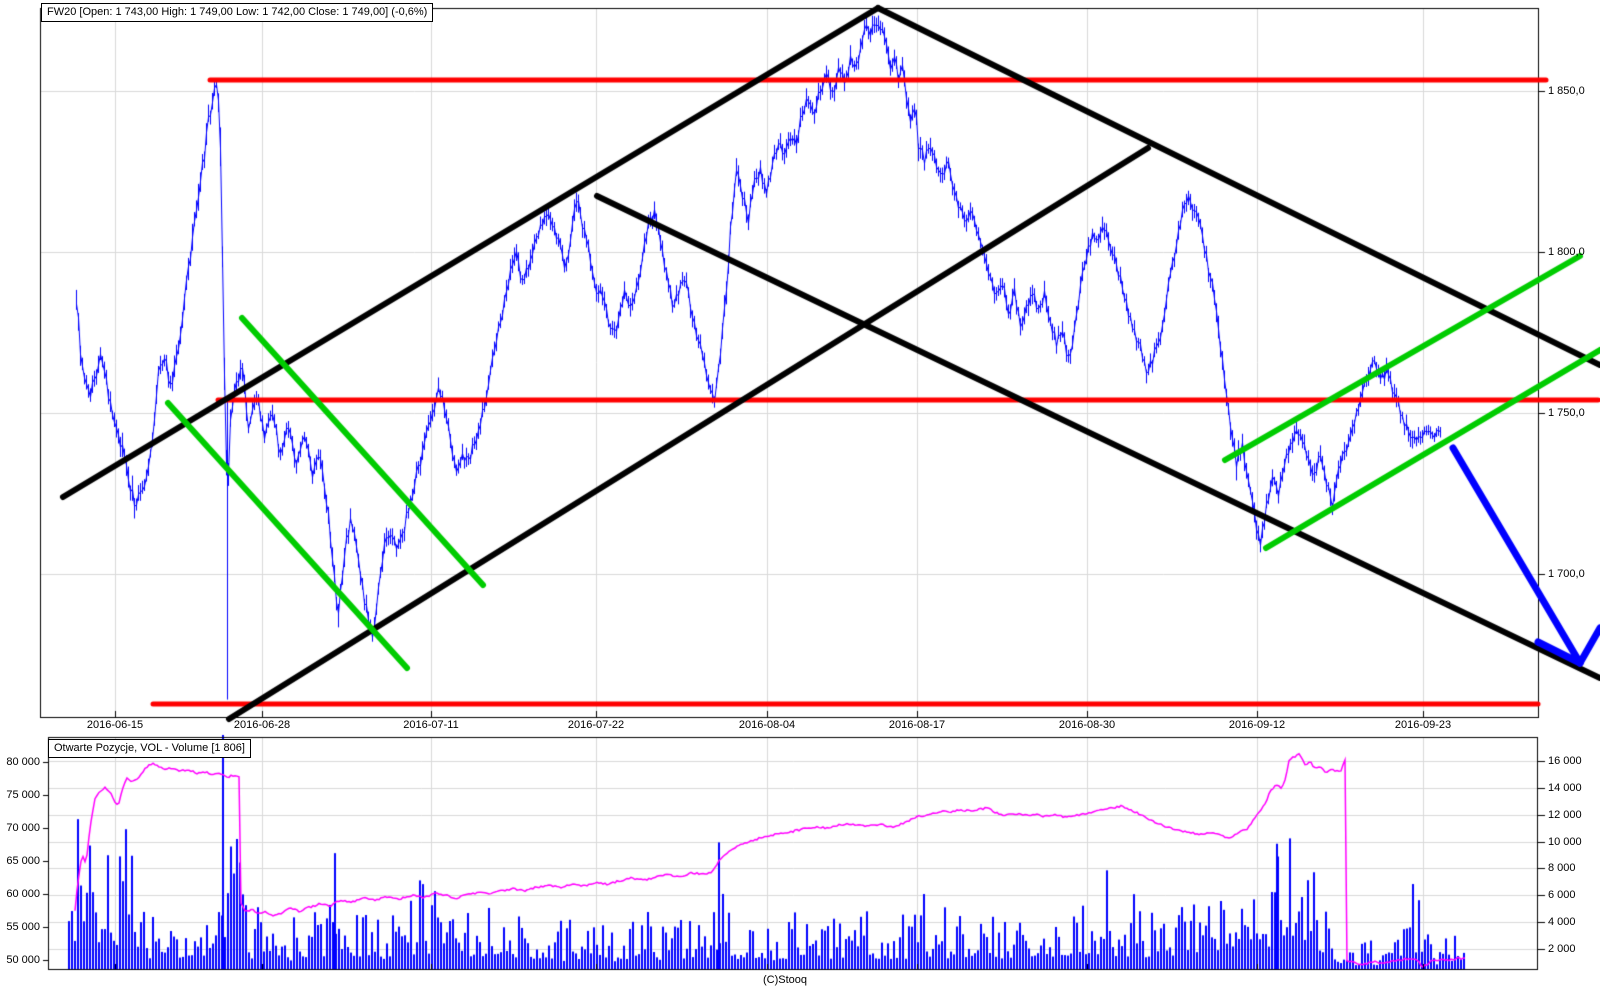 The image size is (1600, 1000). I want to click on open-interest-axis-tick-label: 70 000, so click(23, 828).